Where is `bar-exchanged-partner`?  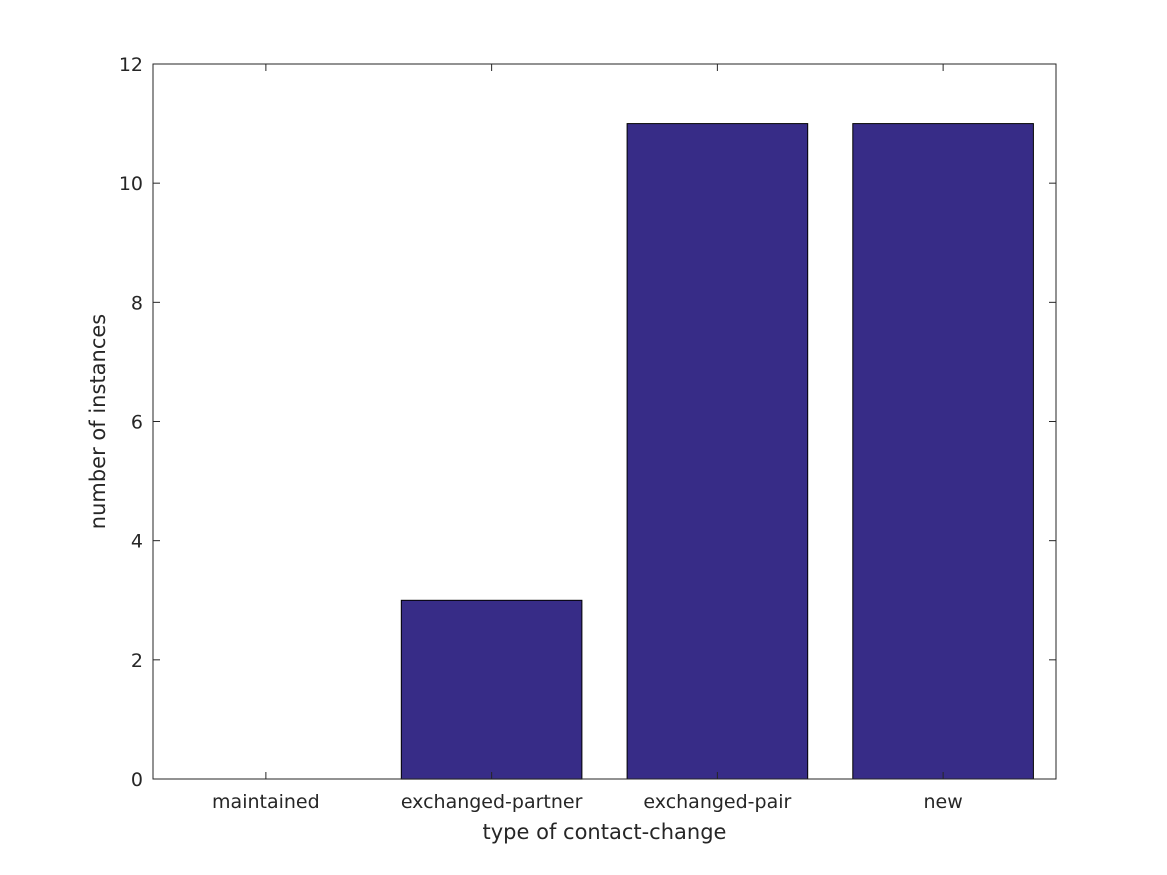
bar-exchanged-partner is located at coordinates (491, 689).